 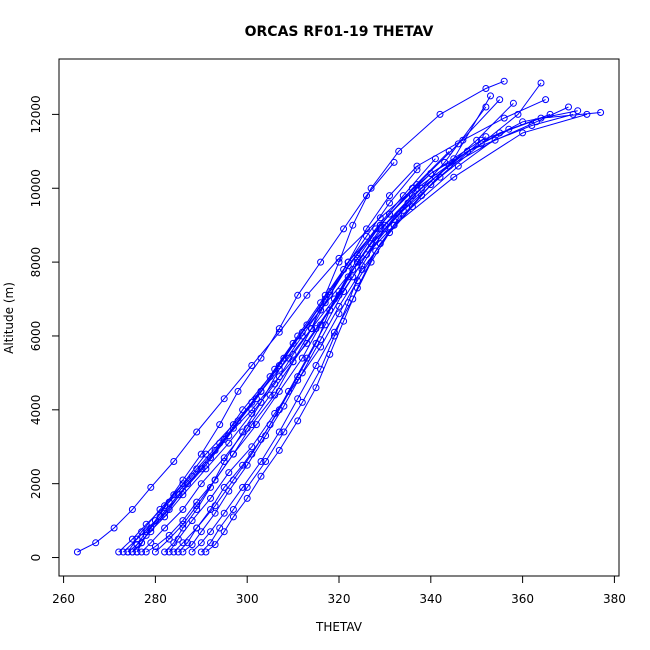 I want to click on y-tick-label: 10000, so click(x=36, y=188).